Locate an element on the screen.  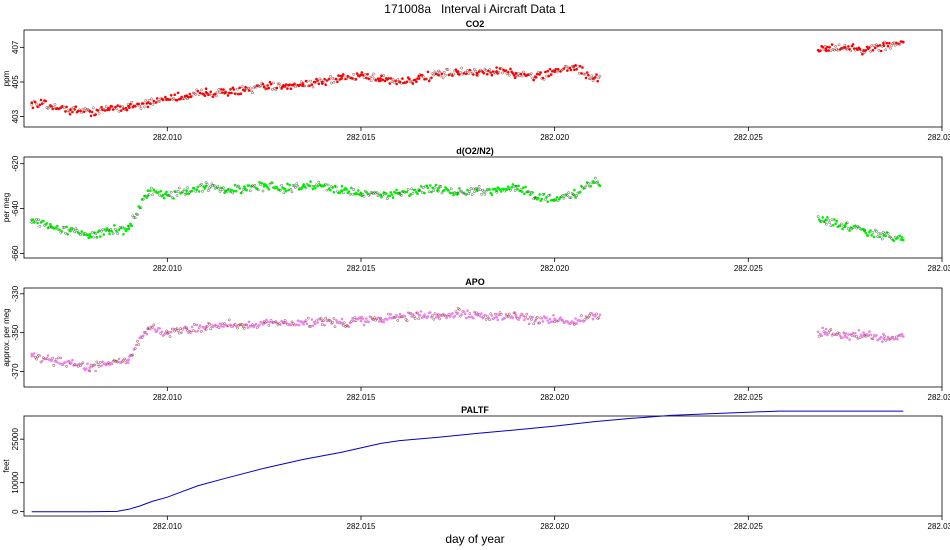
y-tick-label: 407 is located at coordinates (15, 47).